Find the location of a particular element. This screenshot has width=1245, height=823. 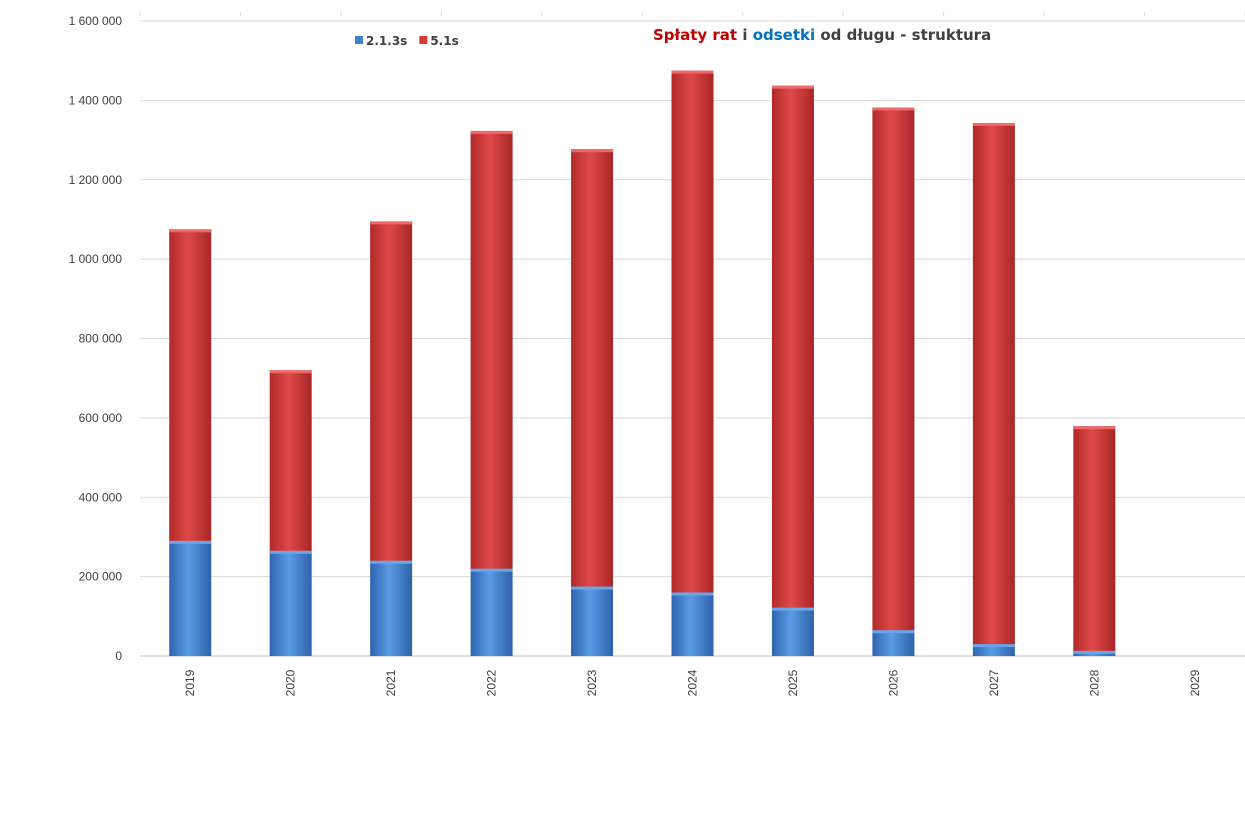

x-tick-label: 2028 is located at coordinates (1094, 682).